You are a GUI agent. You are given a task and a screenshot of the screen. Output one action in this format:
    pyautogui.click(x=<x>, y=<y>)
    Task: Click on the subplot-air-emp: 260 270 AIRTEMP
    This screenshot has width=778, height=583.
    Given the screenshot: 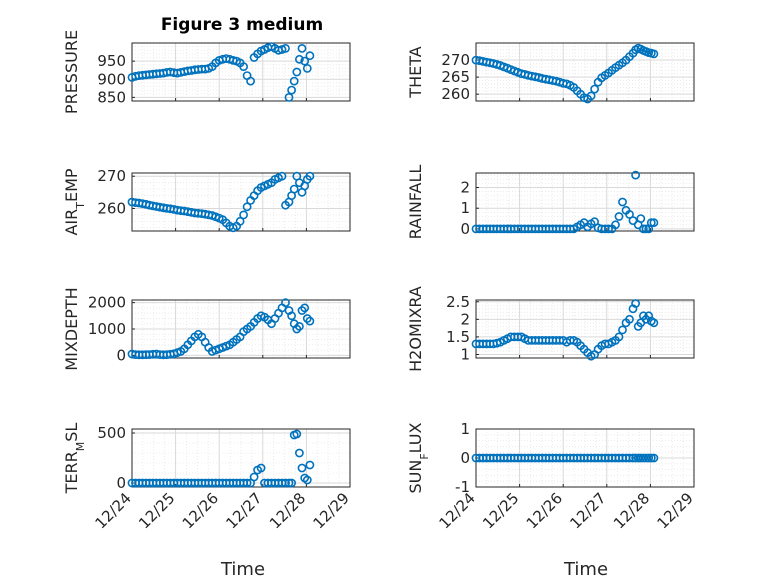 What is the action you would take?
    pyautogui.click(x=206, y=201)
    